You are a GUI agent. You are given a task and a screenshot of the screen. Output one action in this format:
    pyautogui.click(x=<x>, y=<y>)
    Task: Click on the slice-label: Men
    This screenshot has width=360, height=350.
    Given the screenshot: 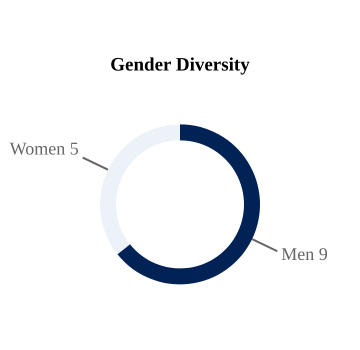 What is the action you would take?
    pyautogui.click(x=297, y=254)
    